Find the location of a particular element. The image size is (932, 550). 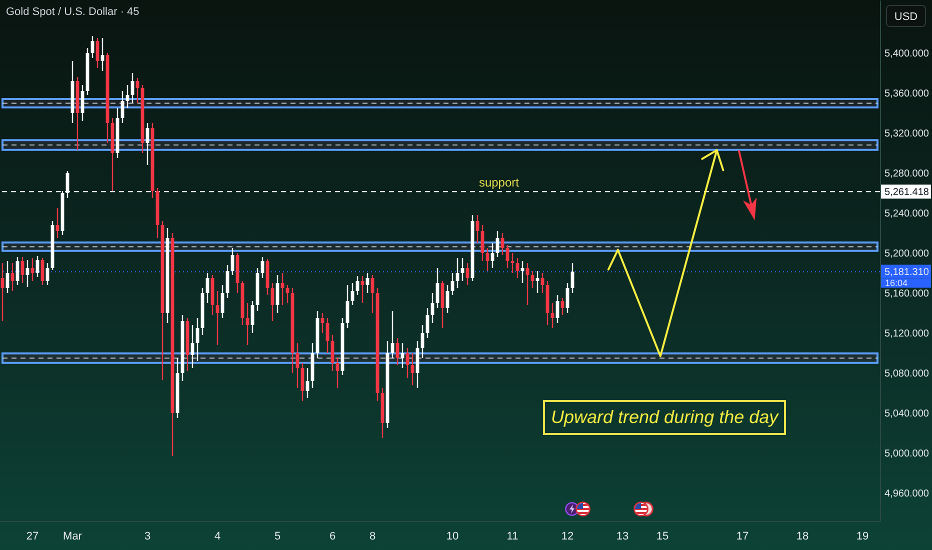

y-tick-label: 5,400.000 is located at coordinates (907, 54).